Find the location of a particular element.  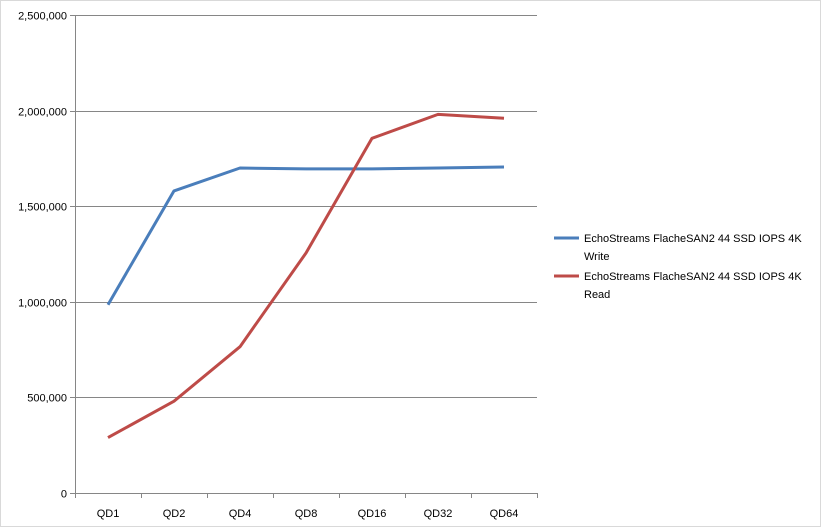

legend-label: Read is located at coordinates (597, 295).